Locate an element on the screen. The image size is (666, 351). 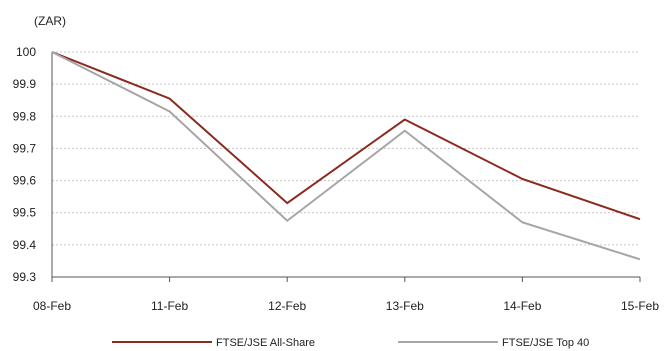
x-tick-label: 14-Feb is located at coordinates (522, 306).